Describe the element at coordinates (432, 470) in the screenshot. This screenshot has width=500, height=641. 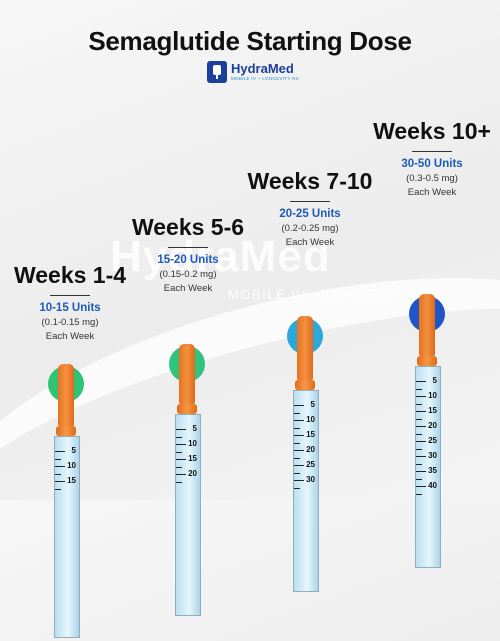
I see `scale-label: 35` at that location.